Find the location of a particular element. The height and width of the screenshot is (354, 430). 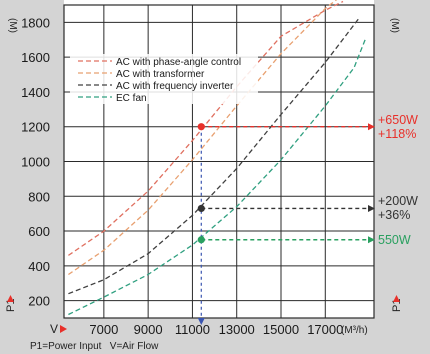

x-tick-label: 17000 is located at coordinates (325, 329).